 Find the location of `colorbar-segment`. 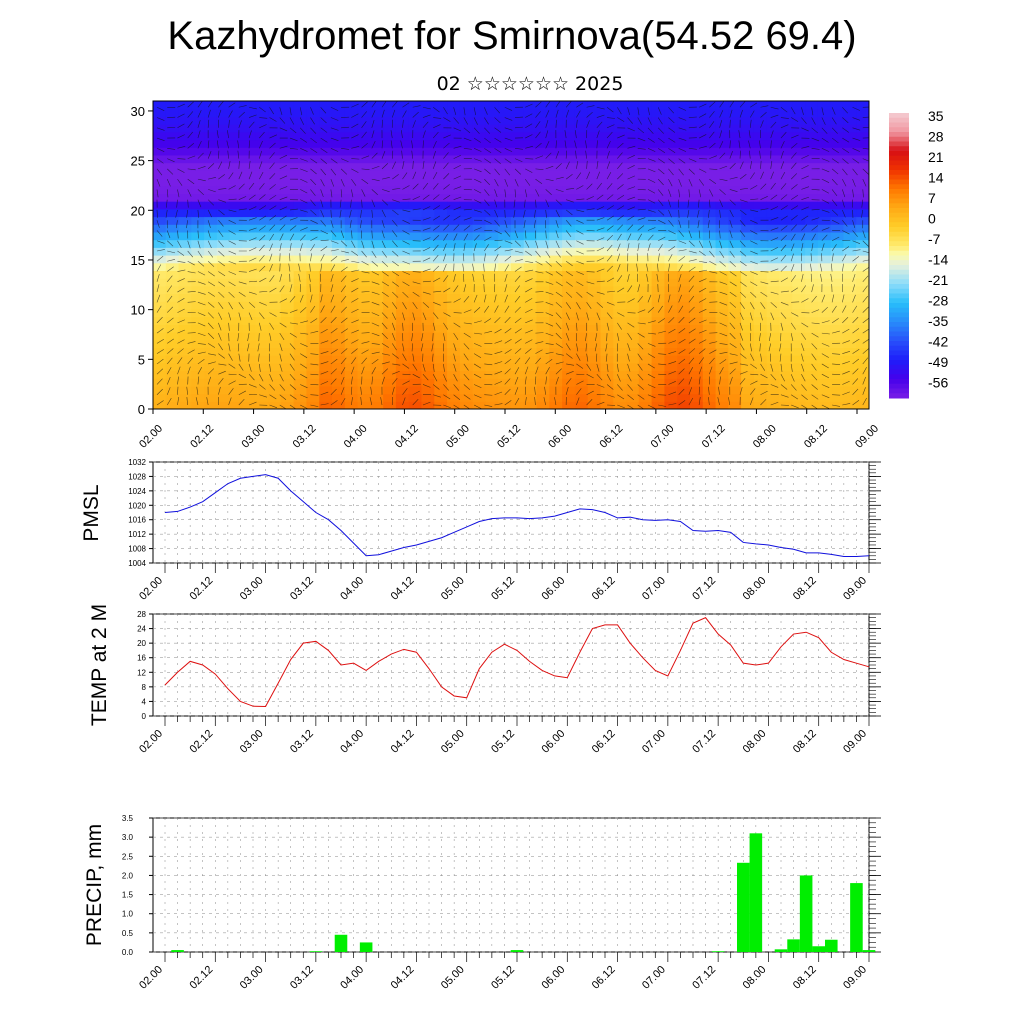

colorbar-segment is located at coordinates (899, 272).